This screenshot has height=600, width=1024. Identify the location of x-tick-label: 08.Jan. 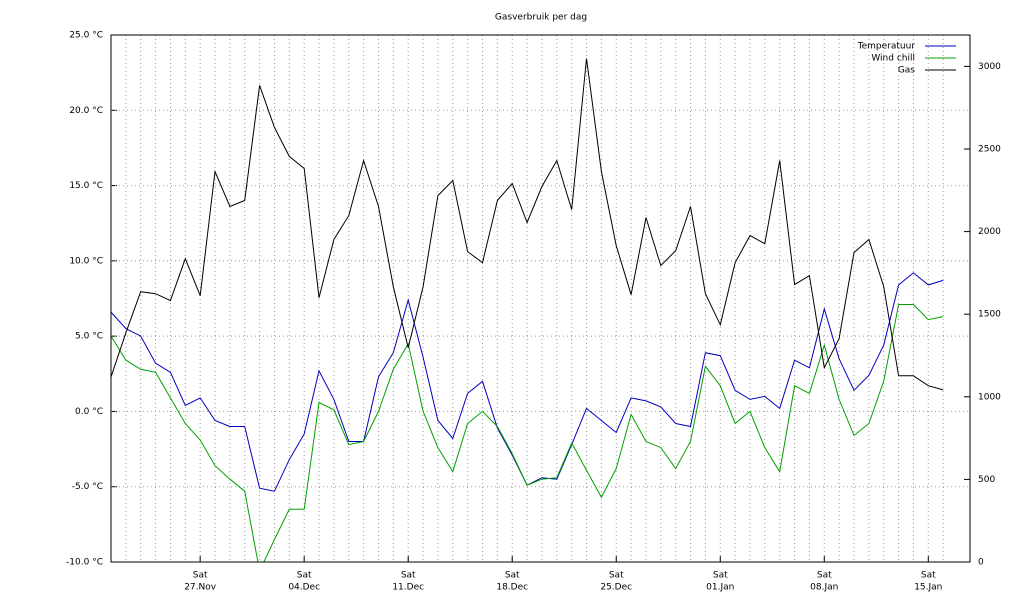
(824, 588).